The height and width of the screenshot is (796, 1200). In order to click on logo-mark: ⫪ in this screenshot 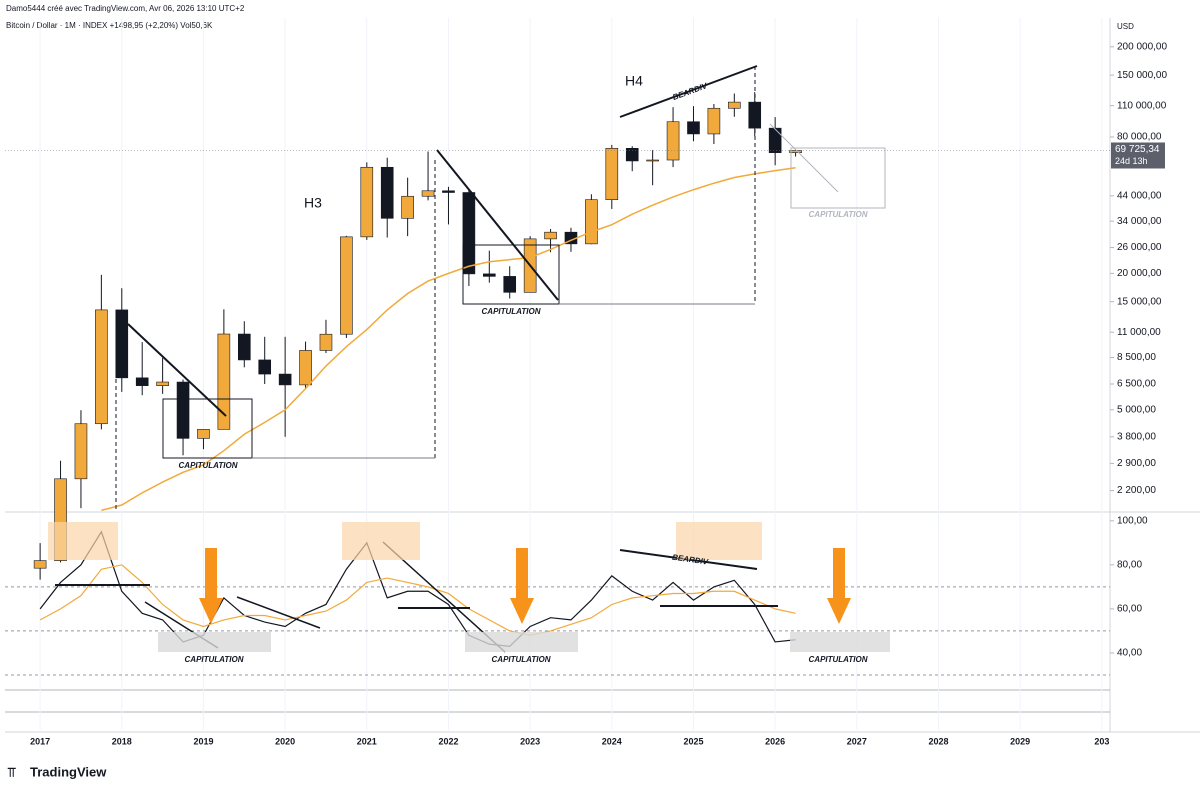, I will do `click(11, 771)`.